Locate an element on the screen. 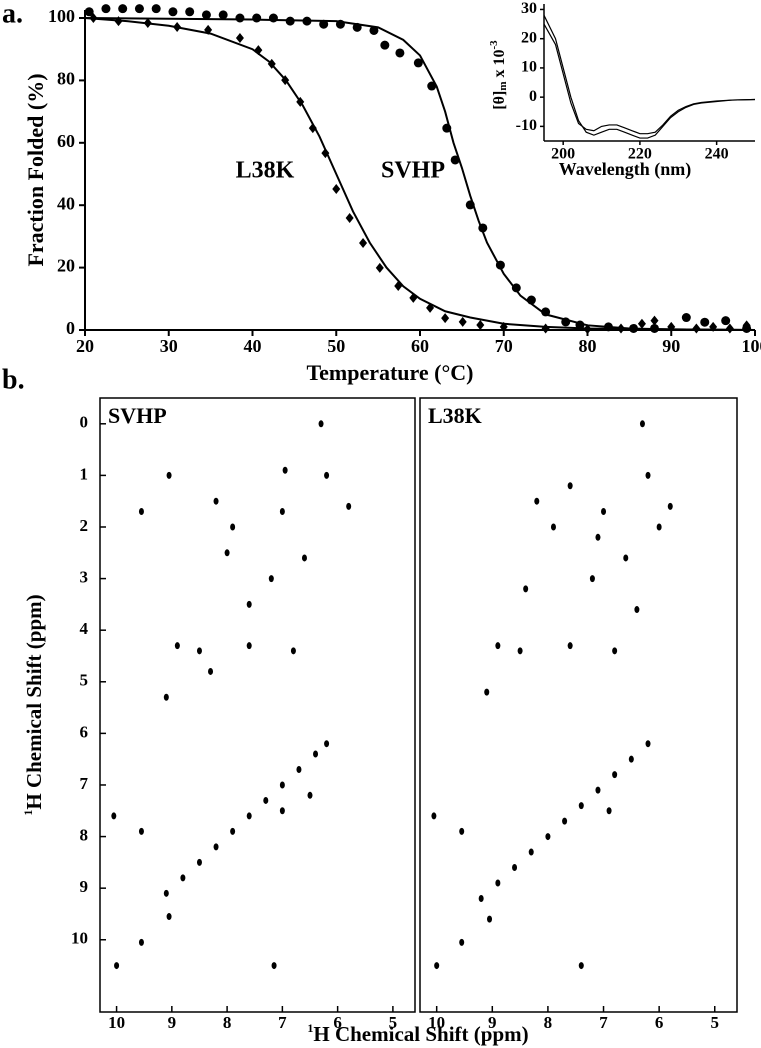  y-tick-label: 3 is located at coordinates (84, 576).